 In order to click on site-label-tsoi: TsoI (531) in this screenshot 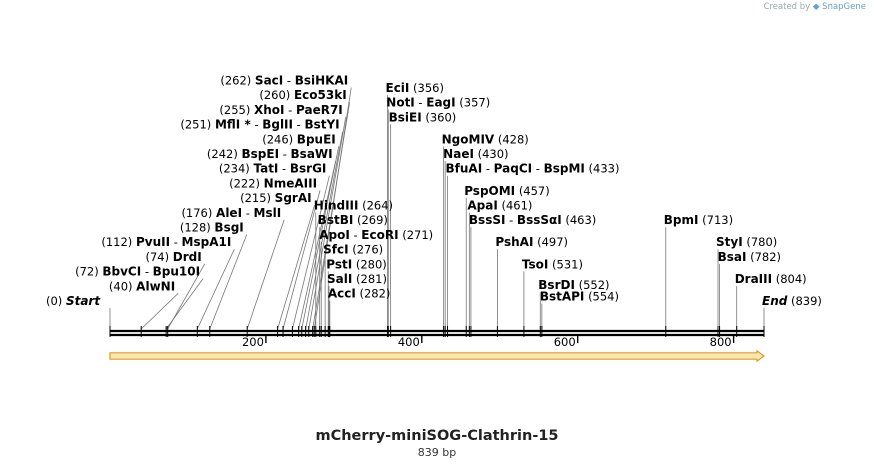, I will do `click(552, 264)`.